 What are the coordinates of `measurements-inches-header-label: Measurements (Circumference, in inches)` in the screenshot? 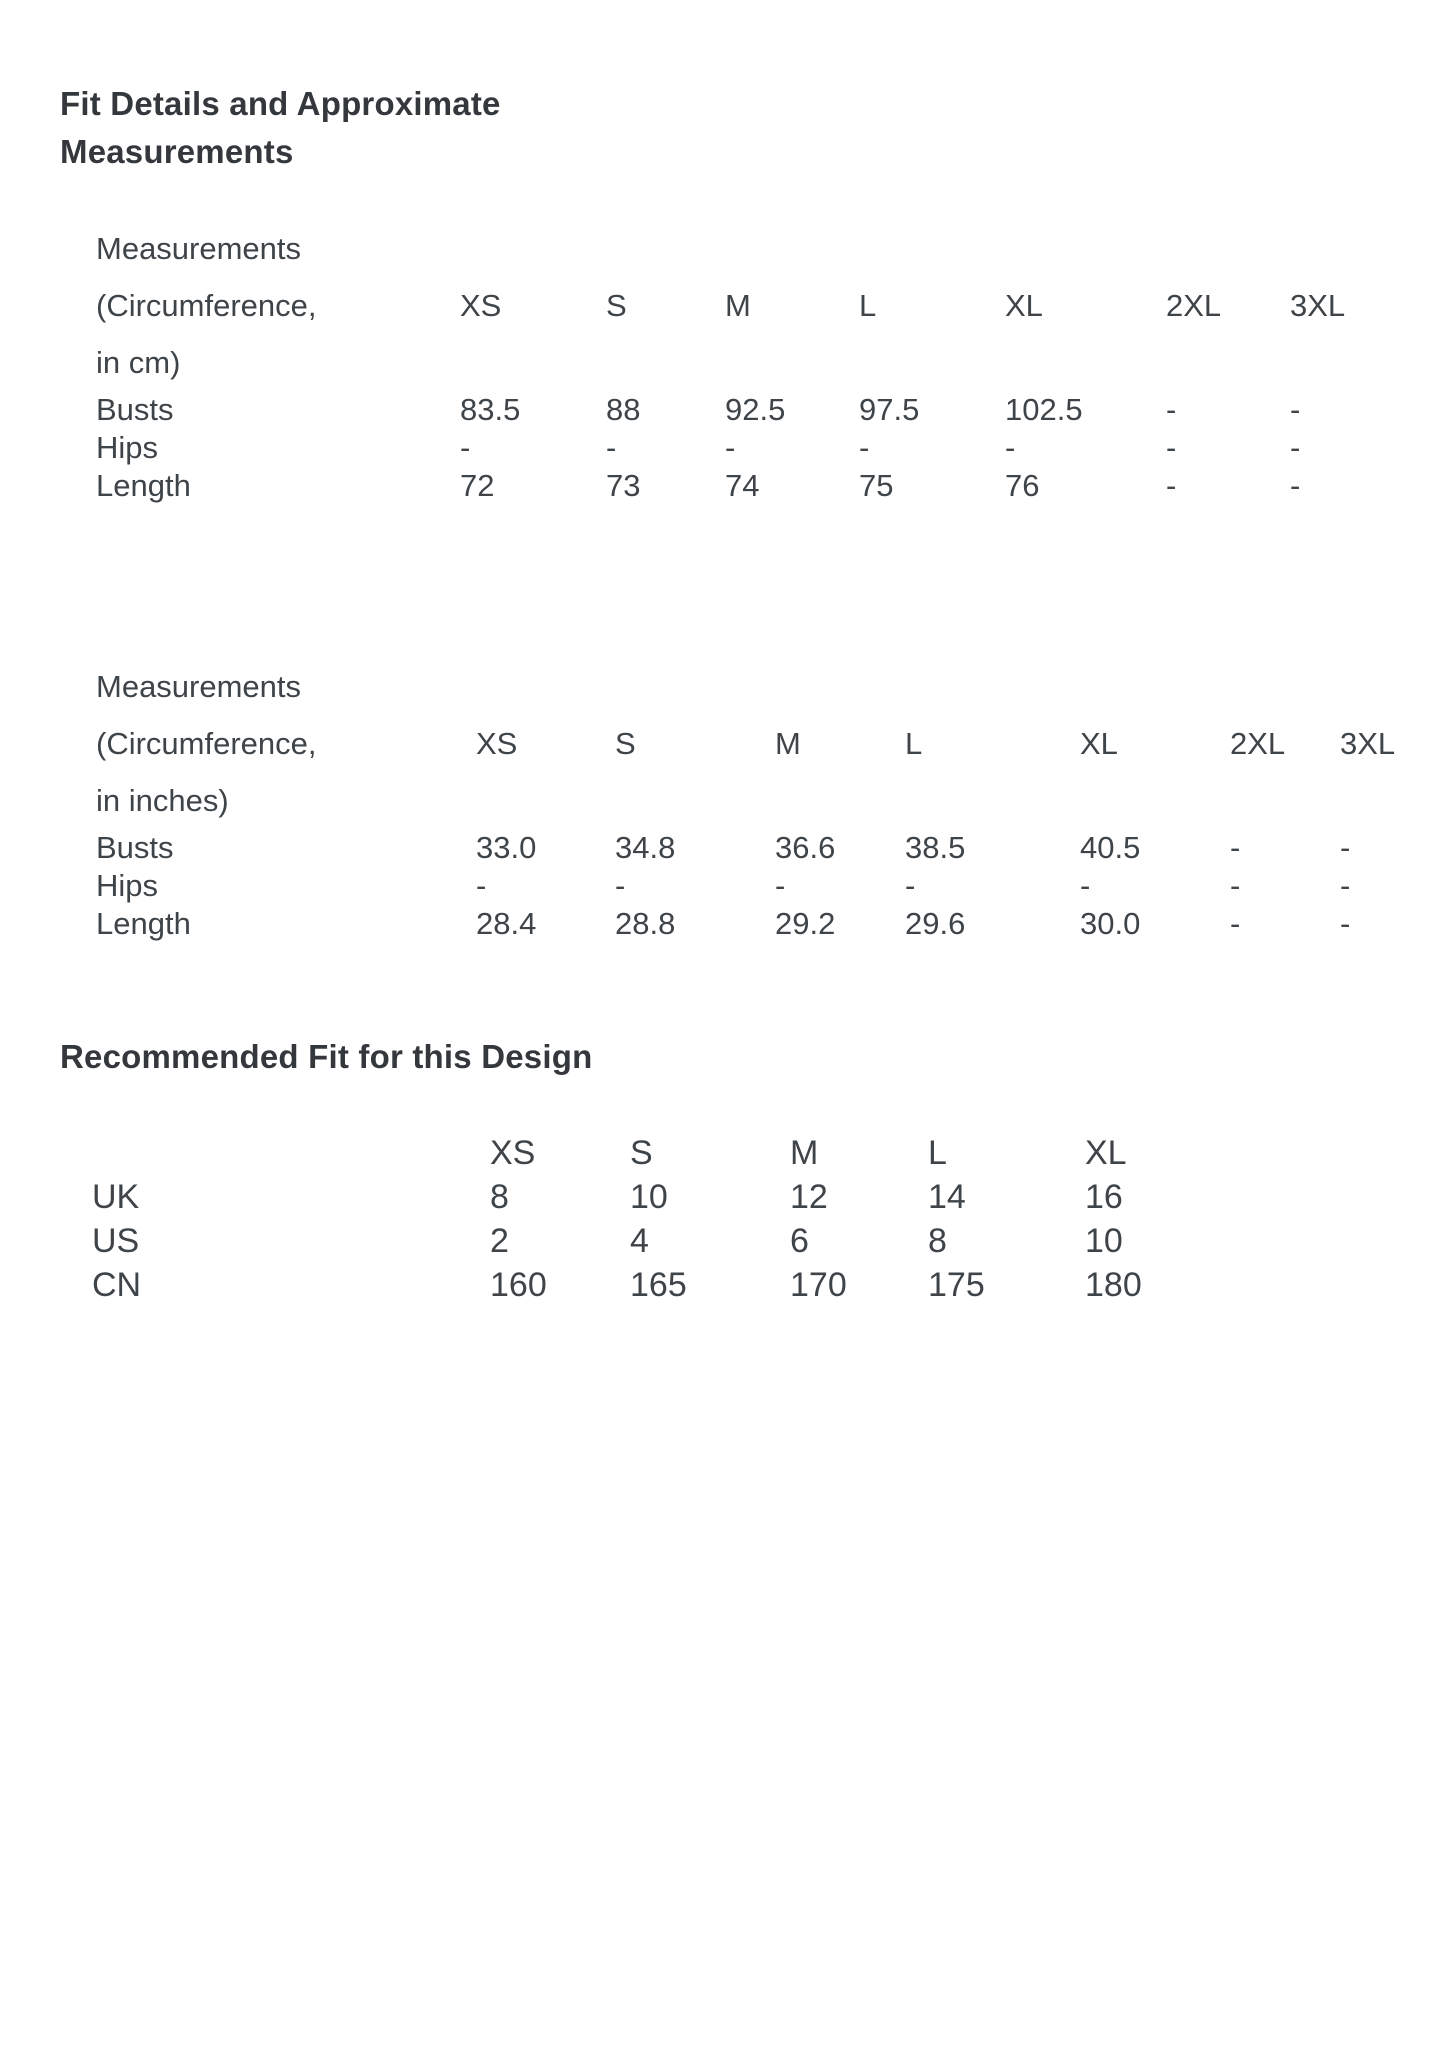 It's located at (286, 739).